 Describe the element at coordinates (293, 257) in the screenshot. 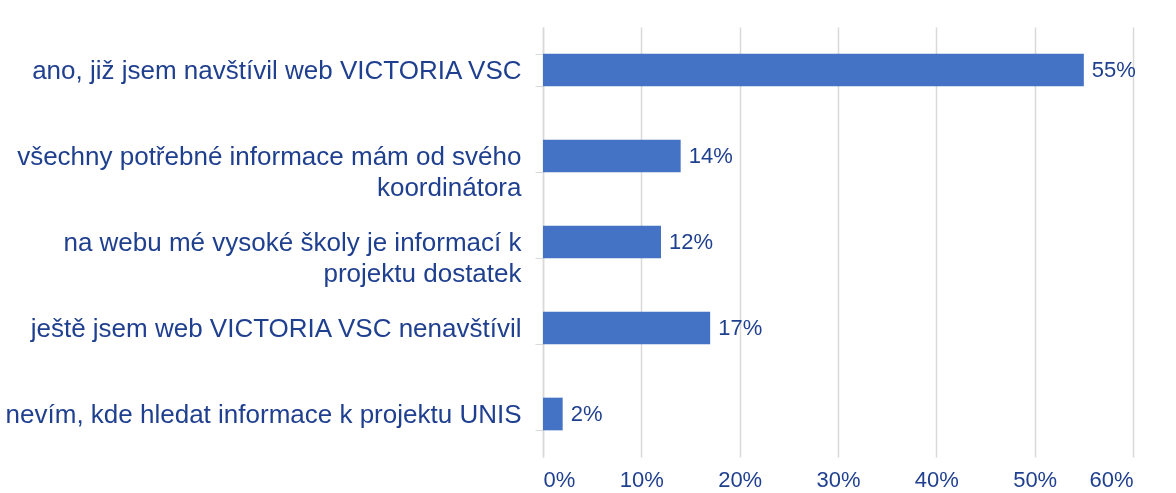

I see `y-tick-label: na webu mé vysoké školy je informací k projektu dostatek` at that location.